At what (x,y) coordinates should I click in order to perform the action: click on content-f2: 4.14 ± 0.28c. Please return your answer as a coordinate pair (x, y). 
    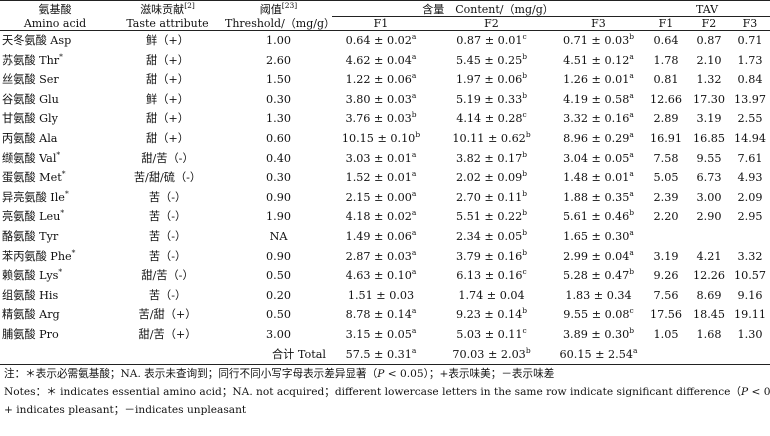
    Looking at the image, I should click on (491, 118).